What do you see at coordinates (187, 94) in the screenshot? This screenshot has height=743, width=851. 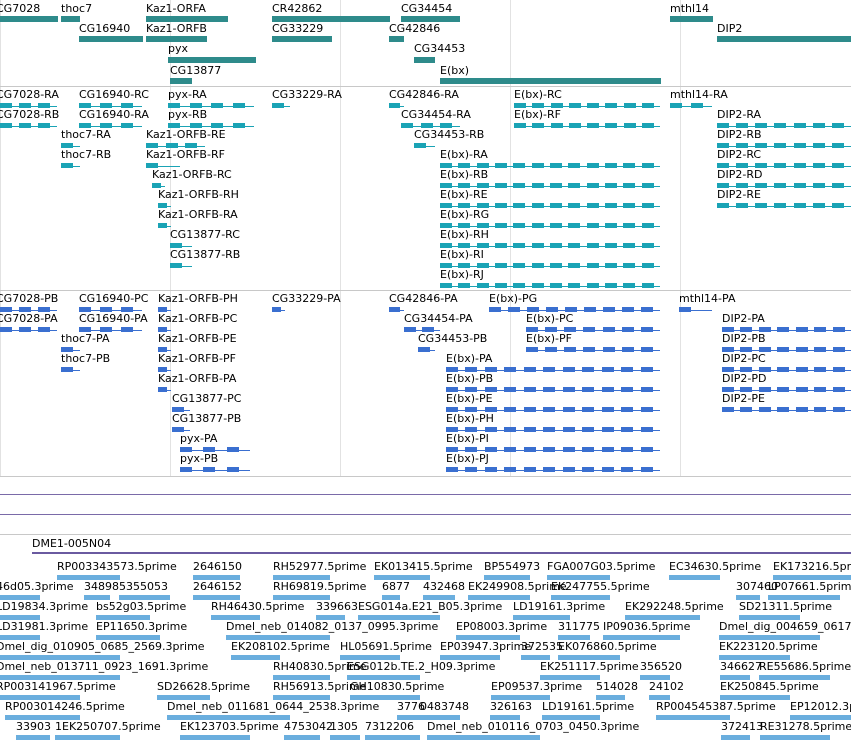 I see `transcript-label: pyx-RA` at bounding box center [187, 94].